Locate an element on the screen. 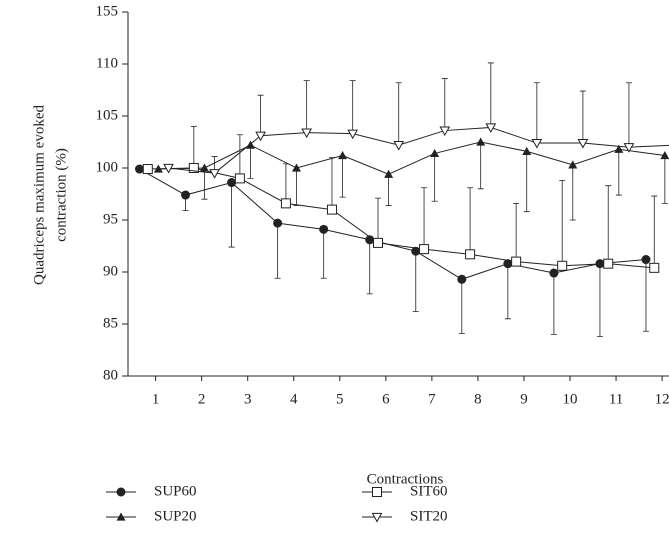 The width and height of the screenshot is (669, 534). x-tick-label: 12 is located at coordinates (662, 399).